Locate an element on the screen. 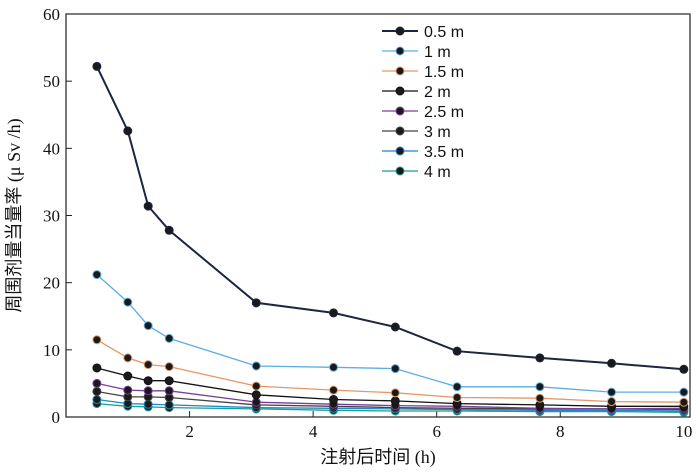 Image resolution: width=700 pixels, height=473 pixels. y-tick-label: 10 is located at coordinates (51, 350).